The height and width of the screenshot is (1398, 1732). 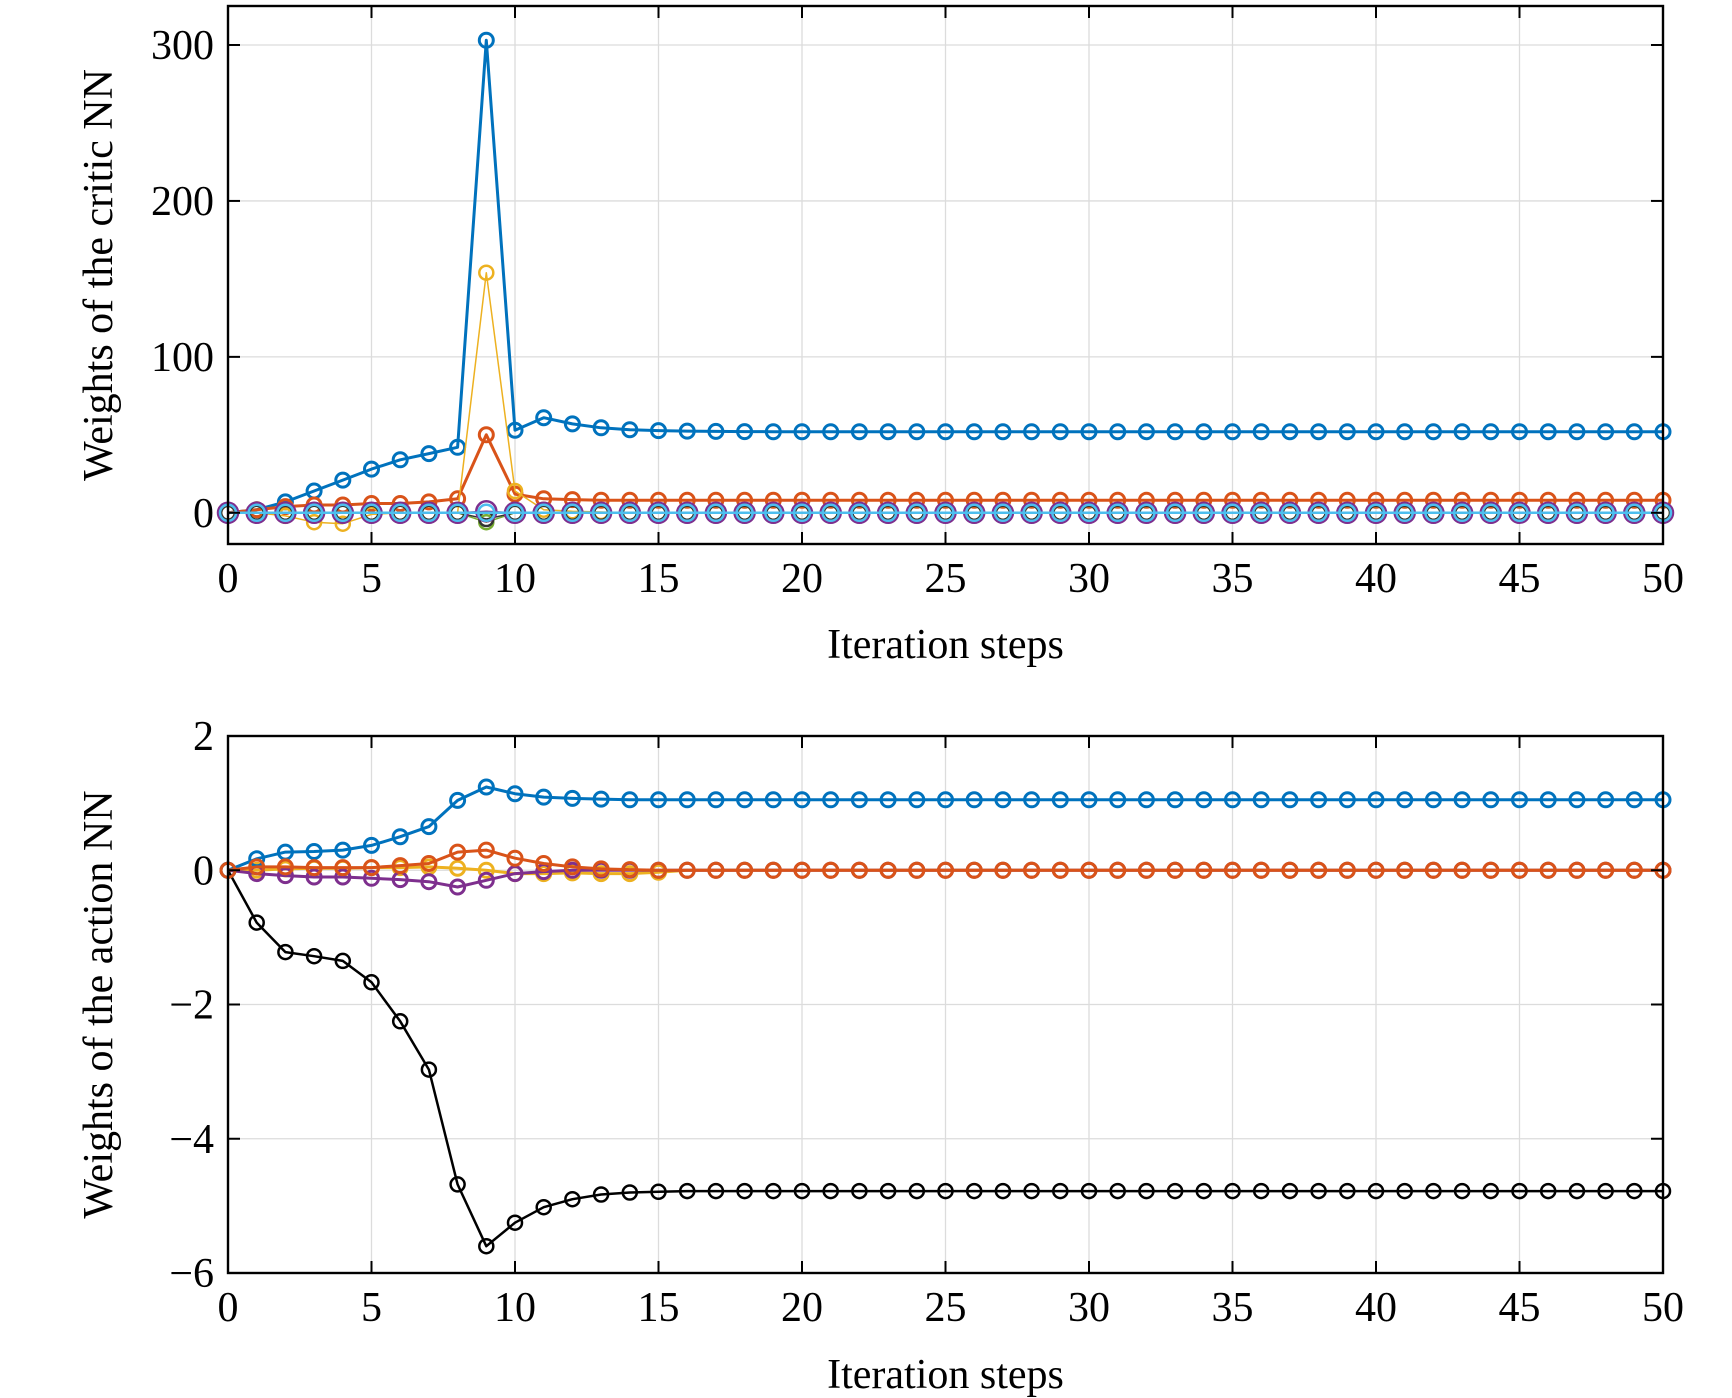 I want to click on x-tick-label: 50, so click(x=1663, y=579).